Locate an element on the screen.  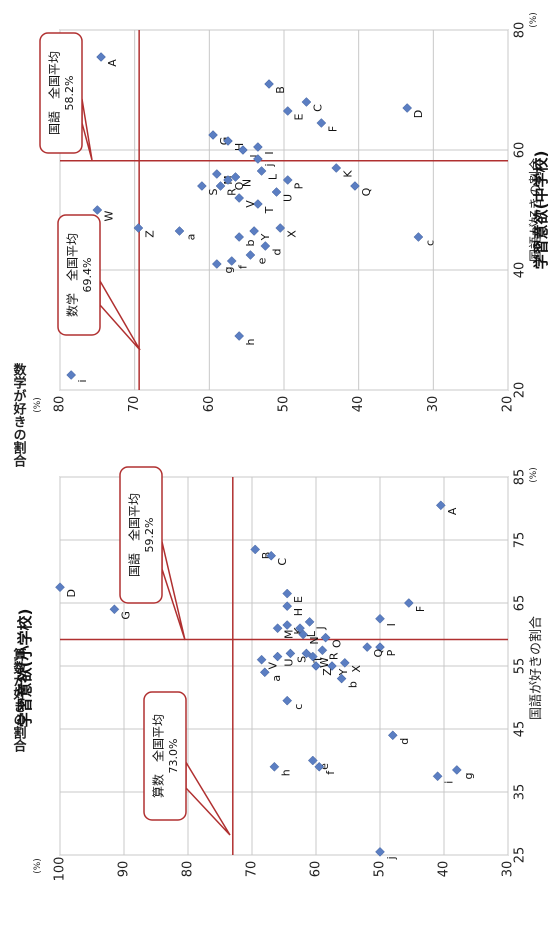
data-point-label: G is located at coordinates (125, 615).